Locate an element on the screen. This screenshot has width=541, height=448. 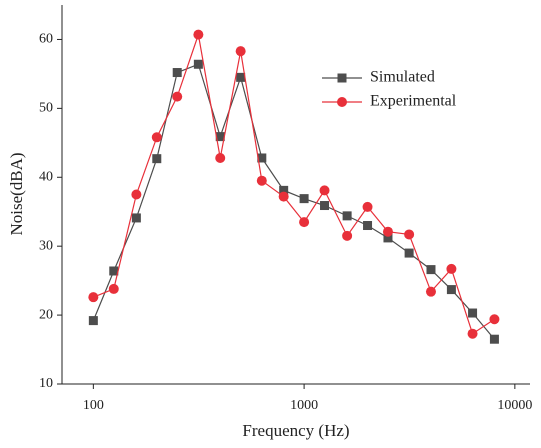
y-tick-label: 30 is located at coordinates (46, 245).